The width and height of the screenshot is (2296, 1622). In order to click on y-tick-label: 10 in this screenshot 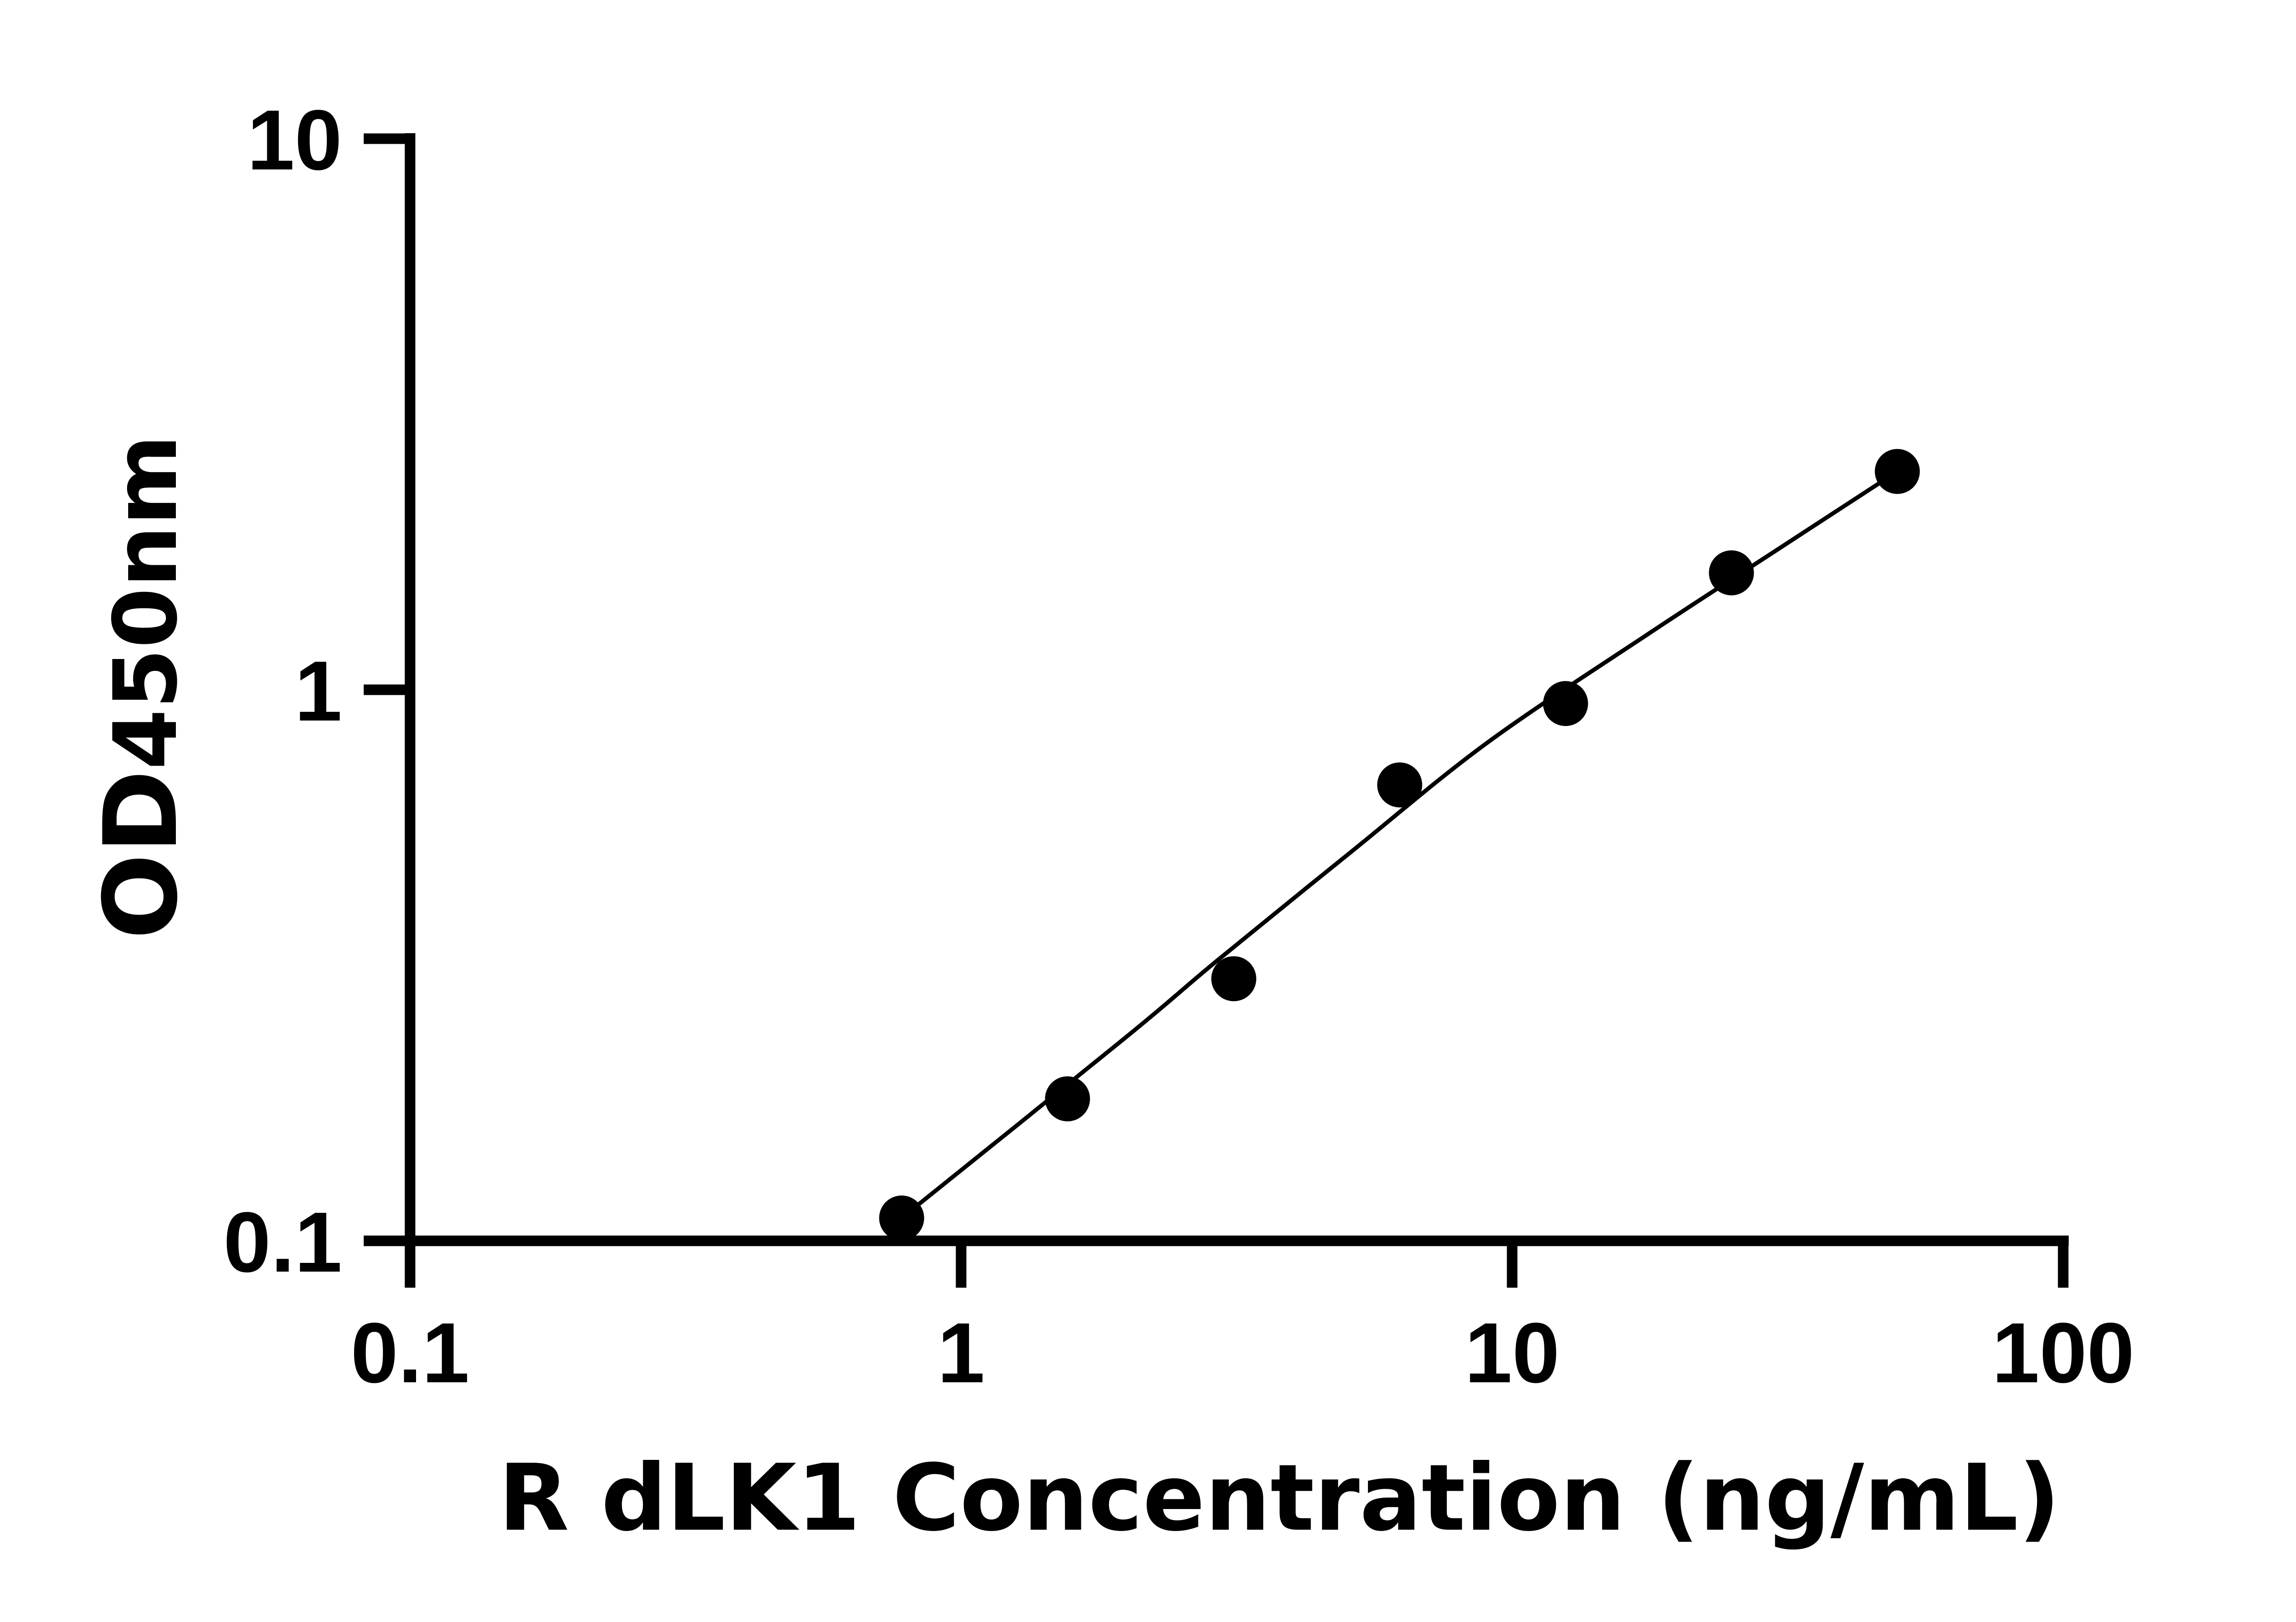, I will do `click(294, 140)`.